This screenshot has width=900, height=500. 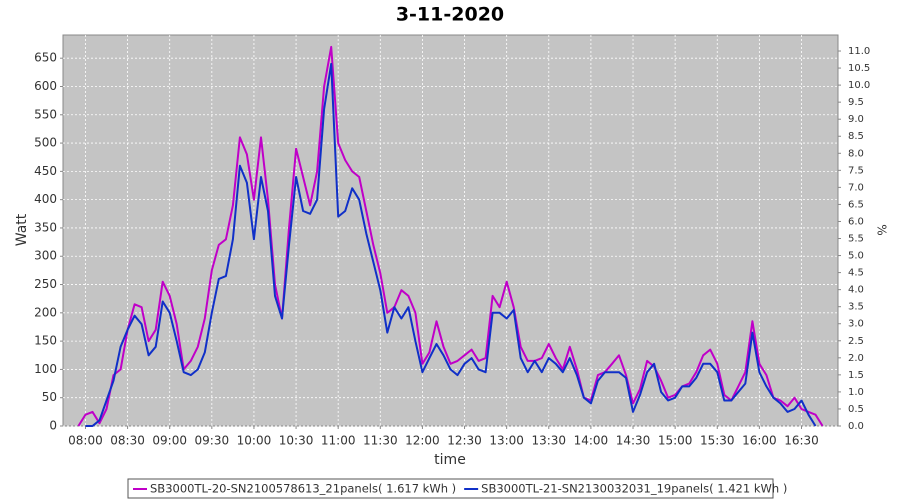 I want to click on y-tick-label: 350, so click(x=45, y=227).